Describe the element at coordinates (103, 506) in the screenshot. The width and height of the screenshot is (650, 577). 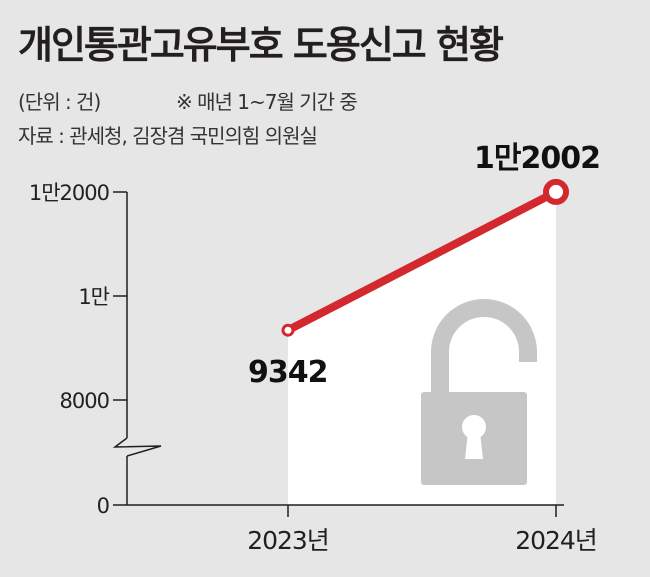
I see `y-tick-label: 0` at that location.